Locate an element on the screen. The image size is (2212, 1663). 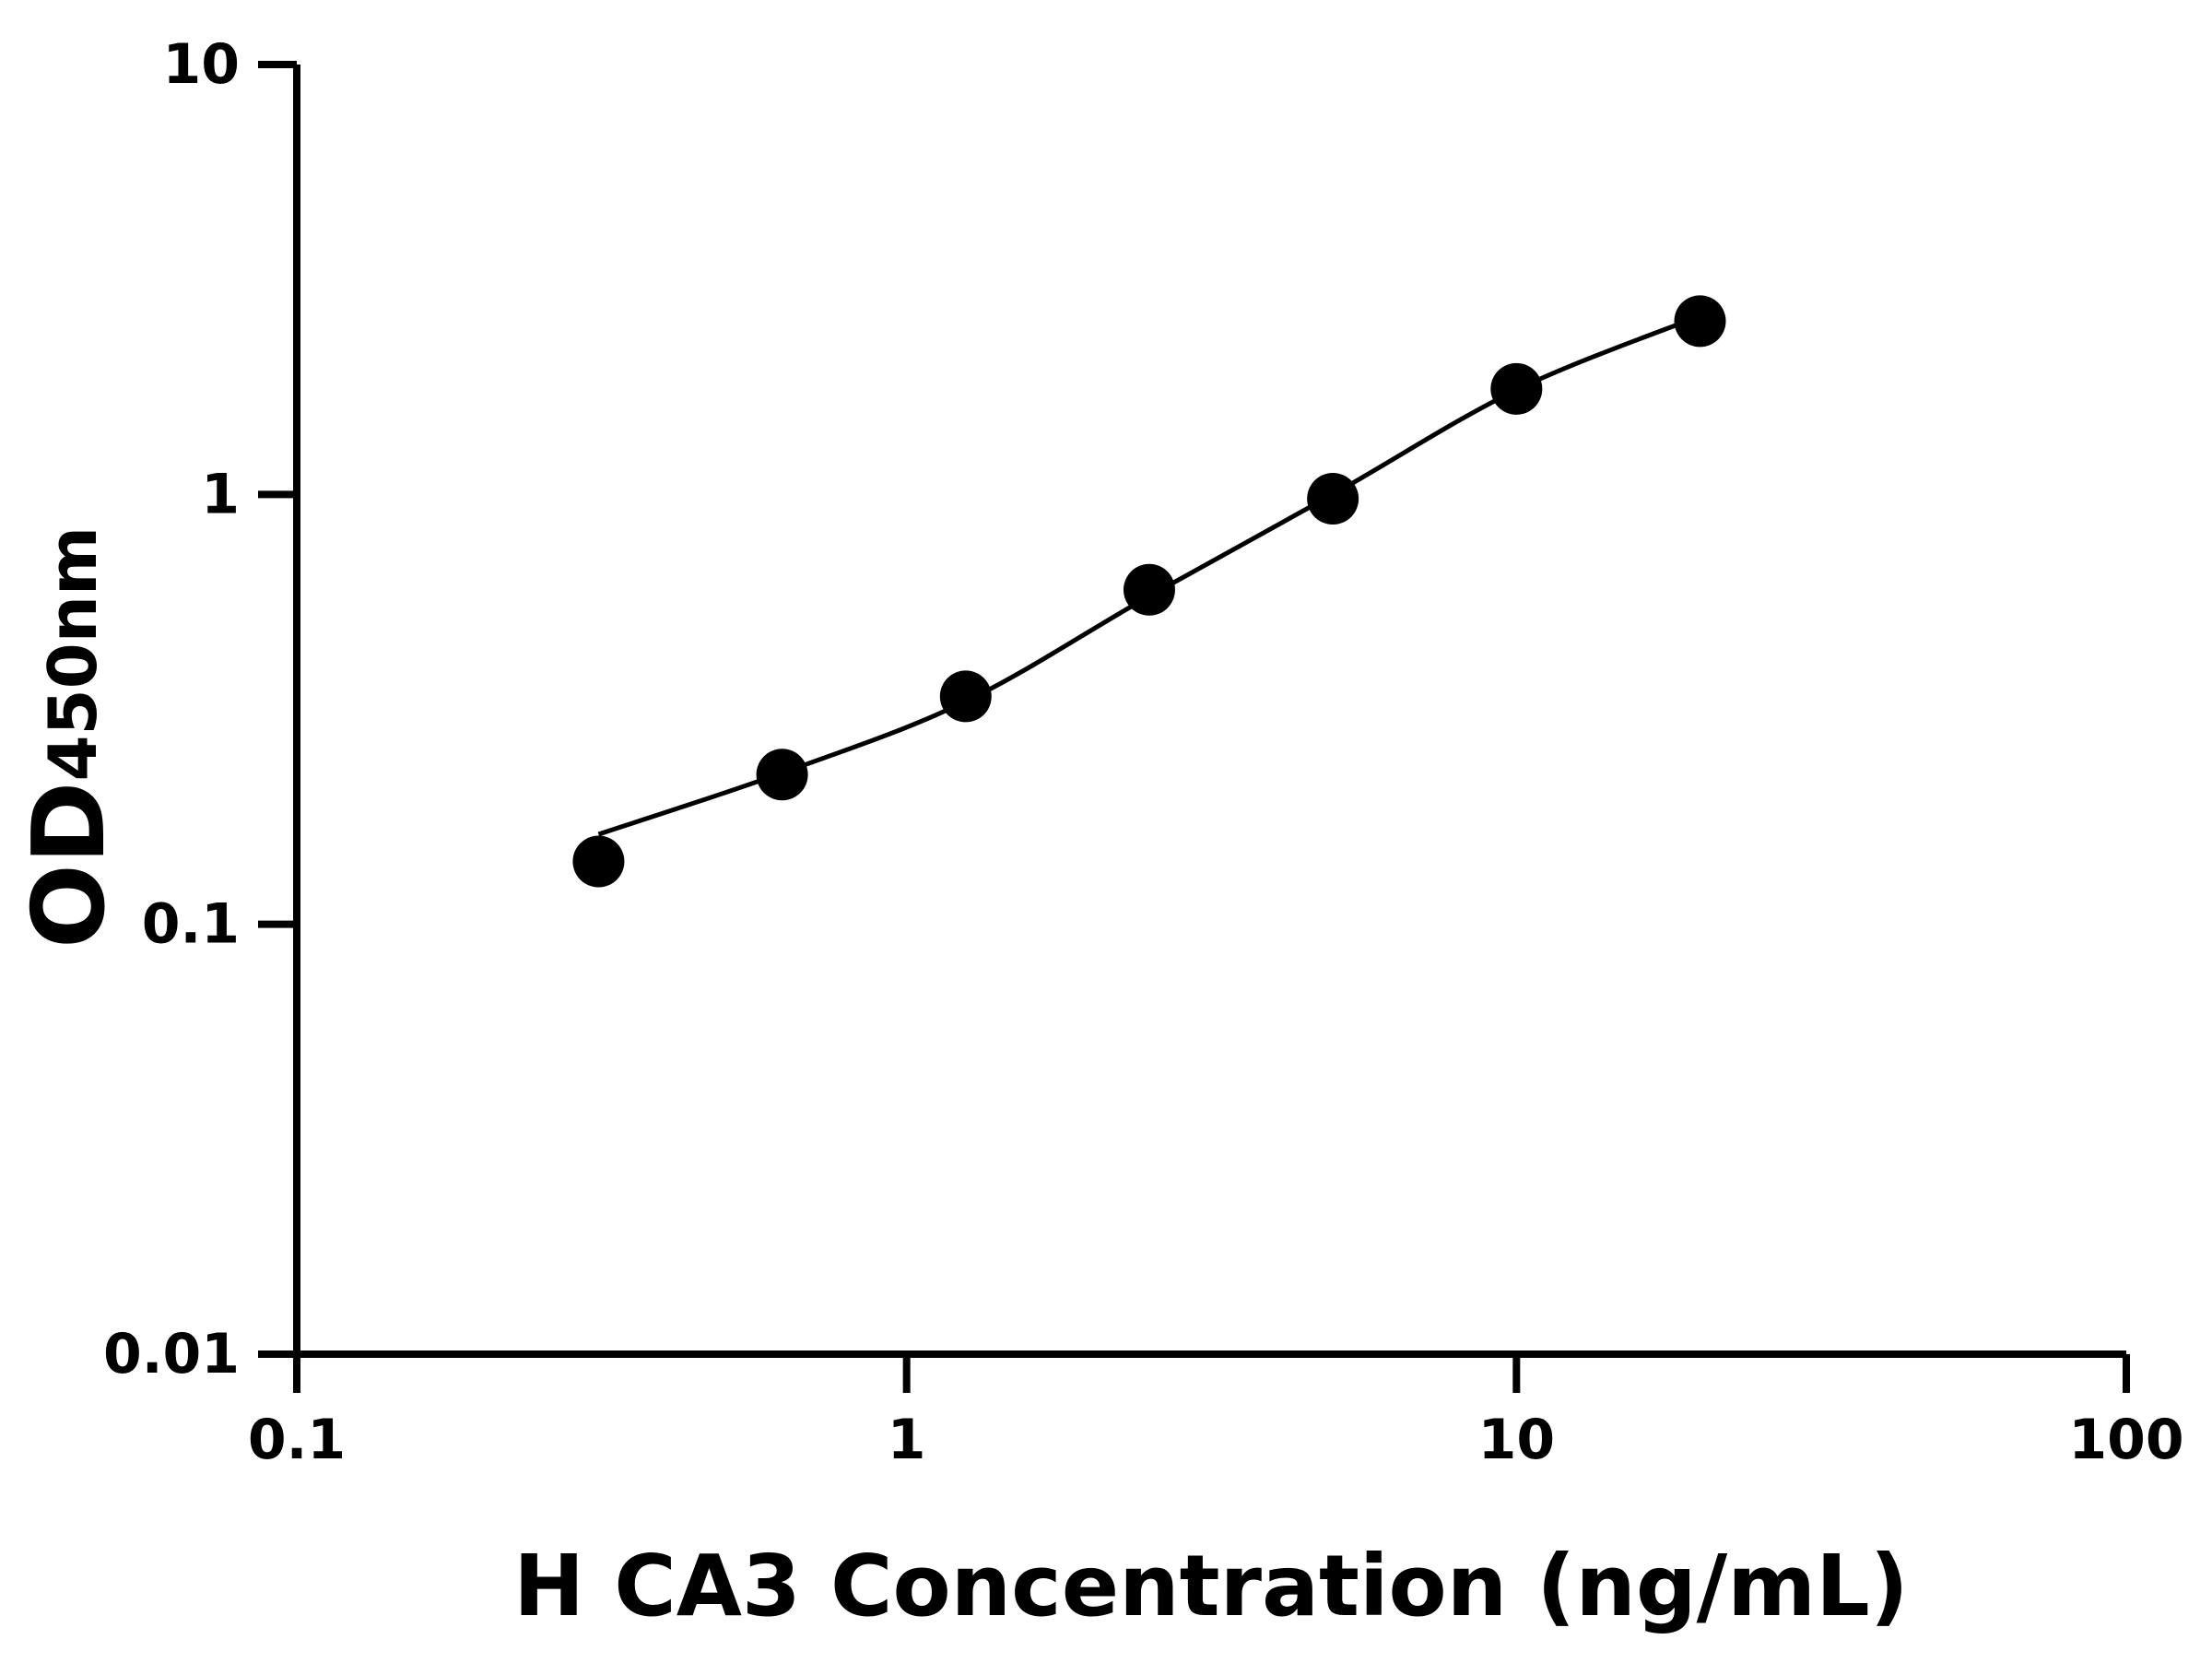
x-tick-label: 10 is located at coordinates (1517, 1440).